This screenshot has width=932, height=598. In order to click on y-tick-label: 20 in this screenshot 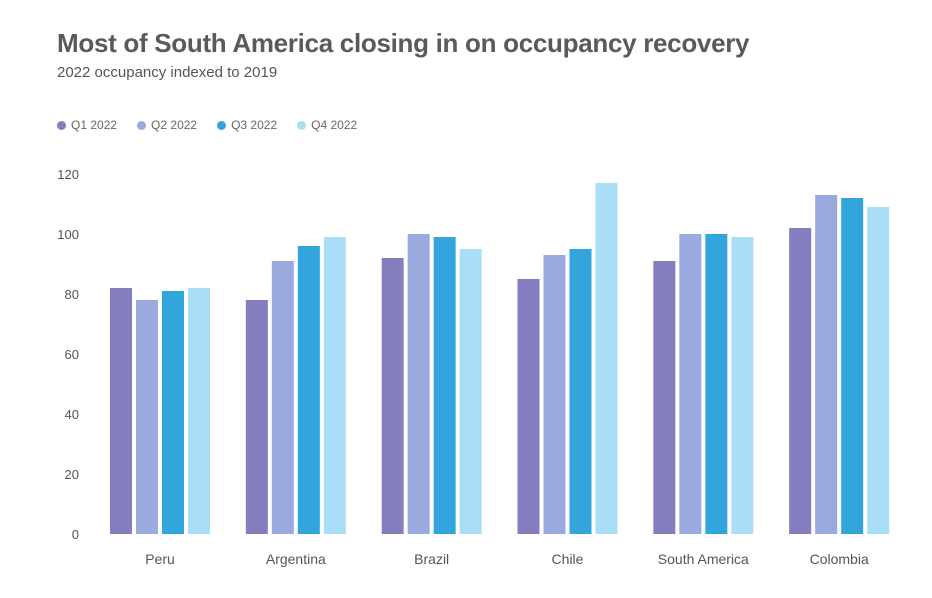, I will do `click(72, 474)`.